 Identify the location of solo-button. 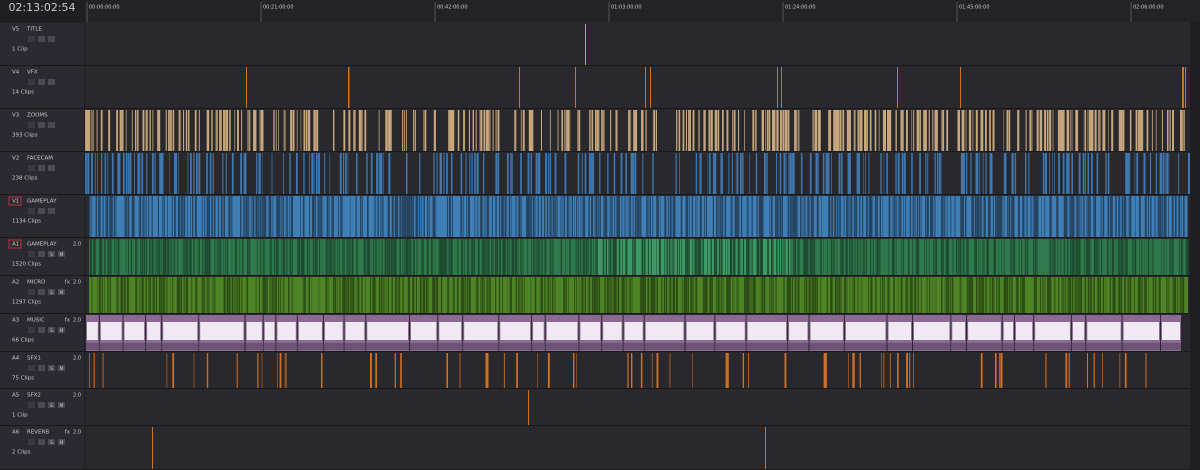
(51, 442).